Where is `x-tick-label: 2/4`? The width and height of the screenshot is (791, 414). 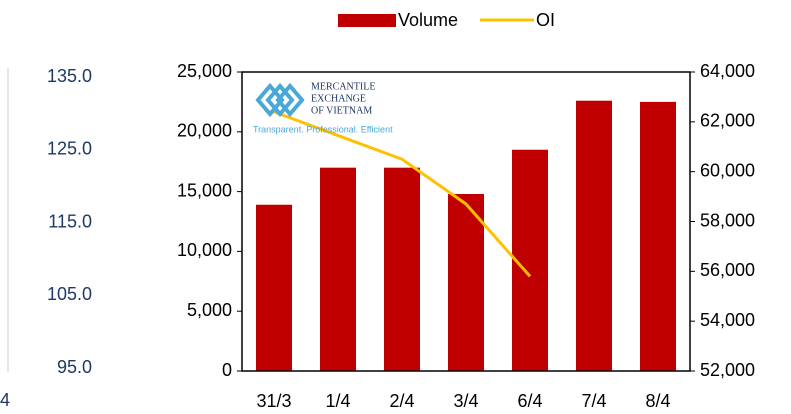 x-tick-label: 2/4 is located at coordinates (401, 401).